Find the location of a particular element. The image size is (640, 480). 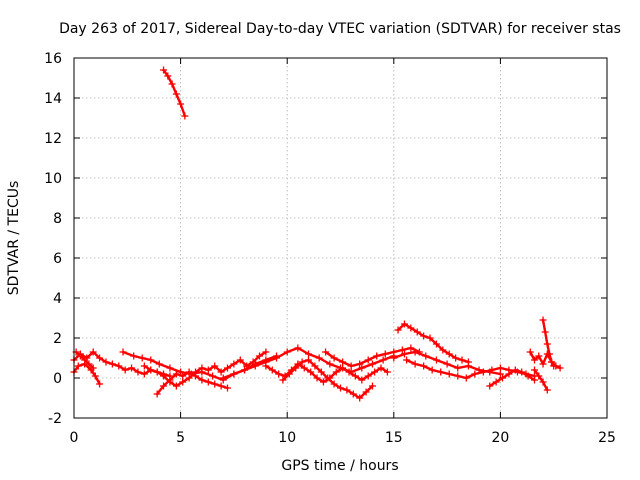

y-tick-label: 0 is located at coordinates (57, 379).